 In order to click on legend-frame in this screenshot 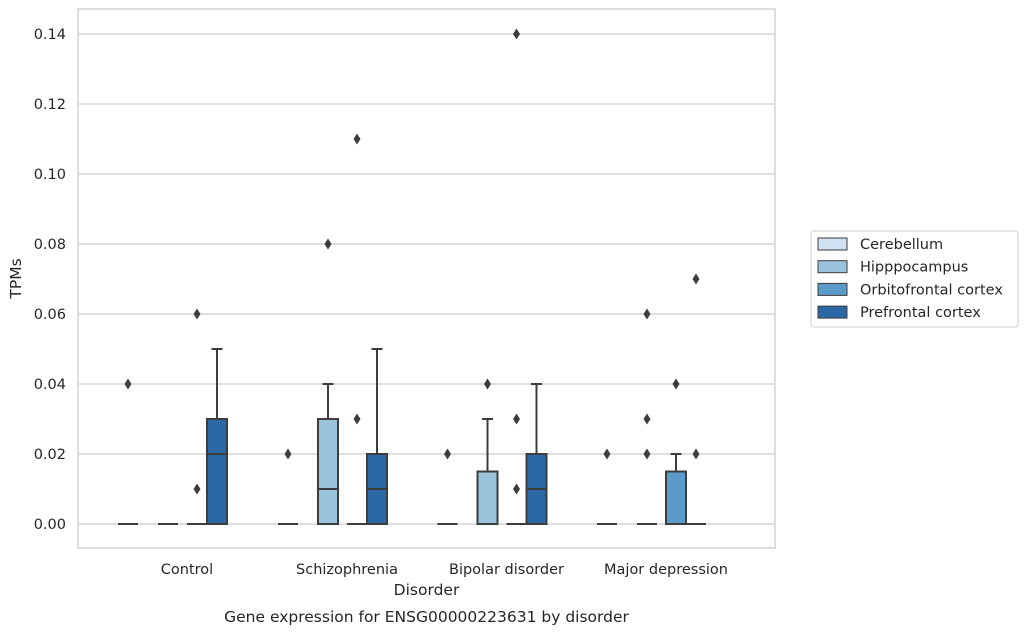, I will do `click(914, 279)`.